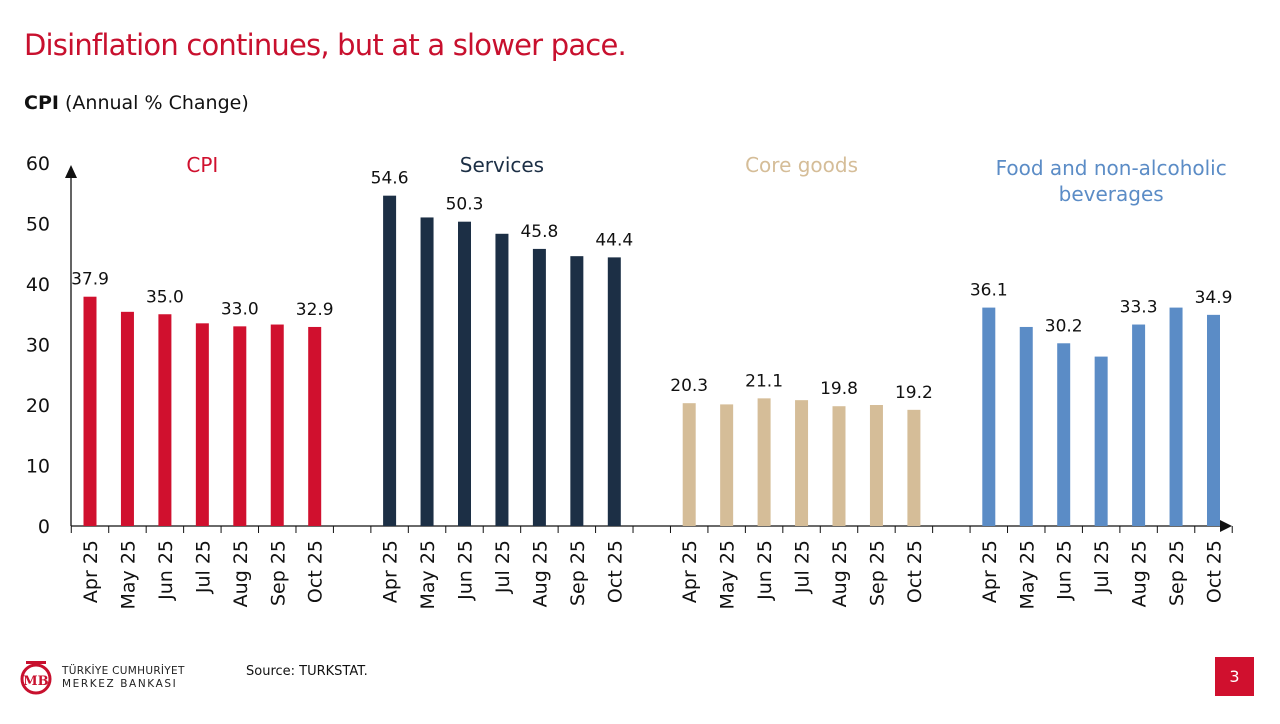  What do you see at coordinates (614, 240) in the screenshot?
I see `data-label: 44.4` at bounding box center [614, 240].